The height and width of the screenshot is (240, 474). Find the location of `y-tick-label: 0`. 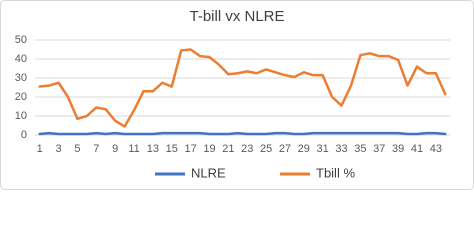

y-tick-label: 0 is located at coordinates (24, 135).